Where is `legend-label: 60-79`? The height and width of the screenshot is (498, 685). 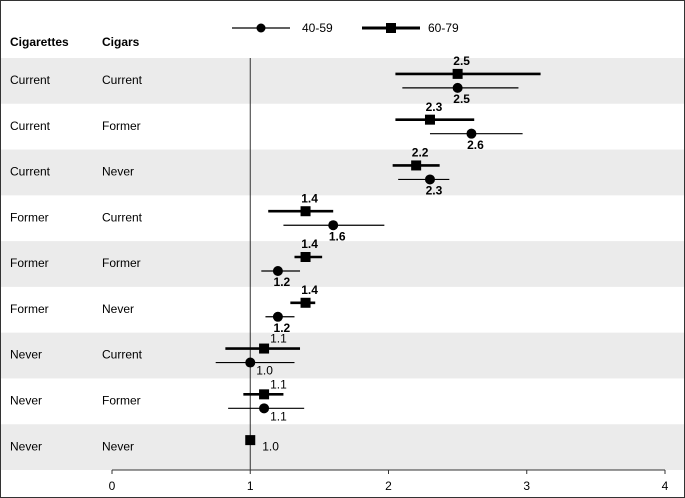 legend-label: 60-79 is located at coordinates (443, 28).